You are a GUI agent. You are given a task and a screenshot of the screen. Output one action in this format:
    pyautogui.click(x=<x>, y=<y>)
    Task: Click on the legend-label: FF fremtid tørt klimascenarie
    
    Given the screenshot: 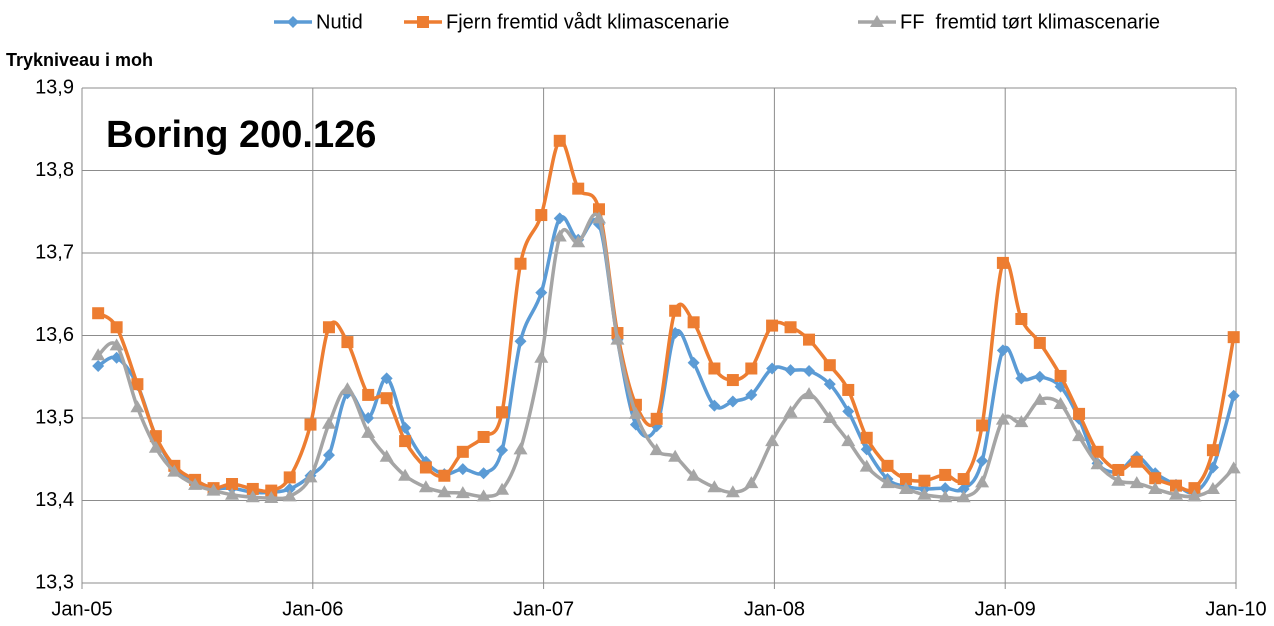 What is the action you would take?
    pyautogui.click(x=1030, y=22)
    